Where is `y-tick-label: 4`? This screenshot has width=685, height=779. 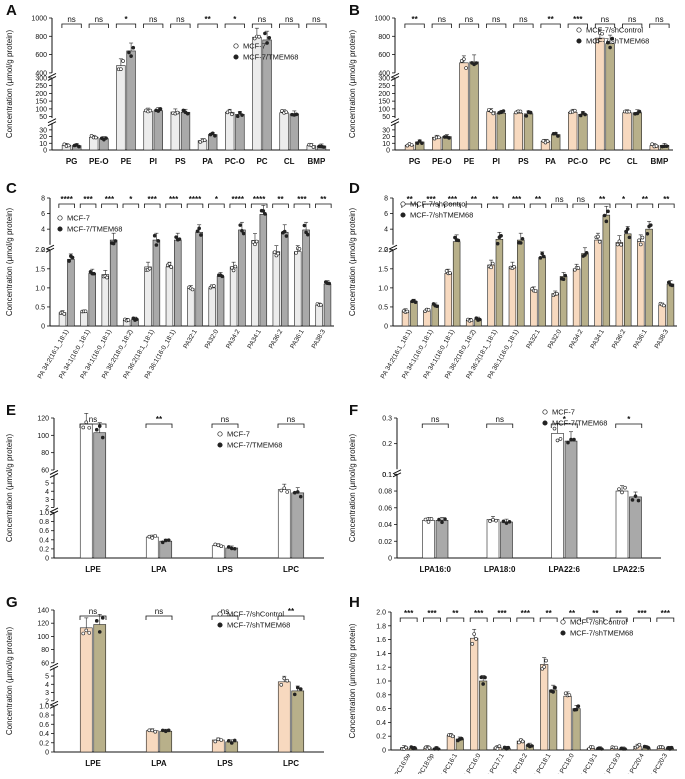
y-tick-label: 4 is located at coordinates (47, 492).